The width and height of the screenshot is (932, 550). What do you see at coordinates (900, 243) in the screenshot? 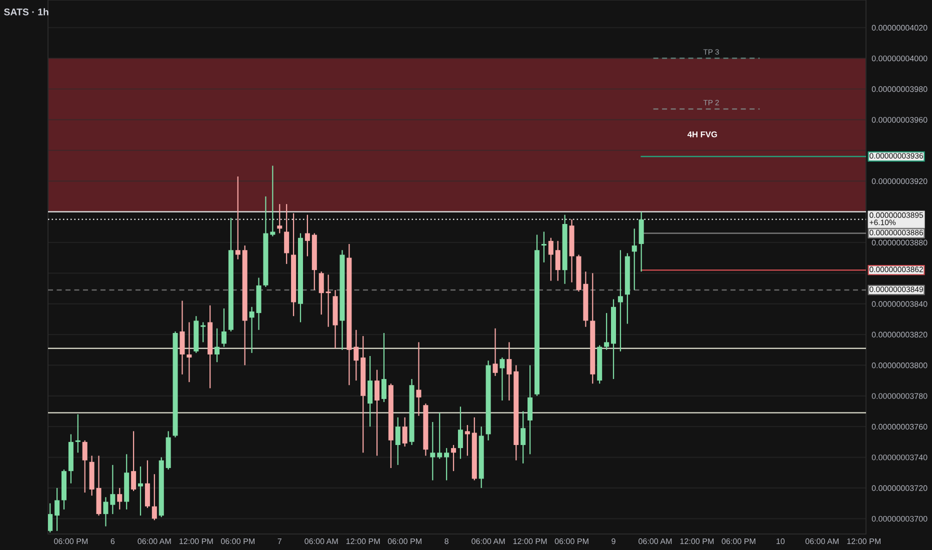
I see `y-tick-label: 0.00000003880` at bounding box center [900, 243].